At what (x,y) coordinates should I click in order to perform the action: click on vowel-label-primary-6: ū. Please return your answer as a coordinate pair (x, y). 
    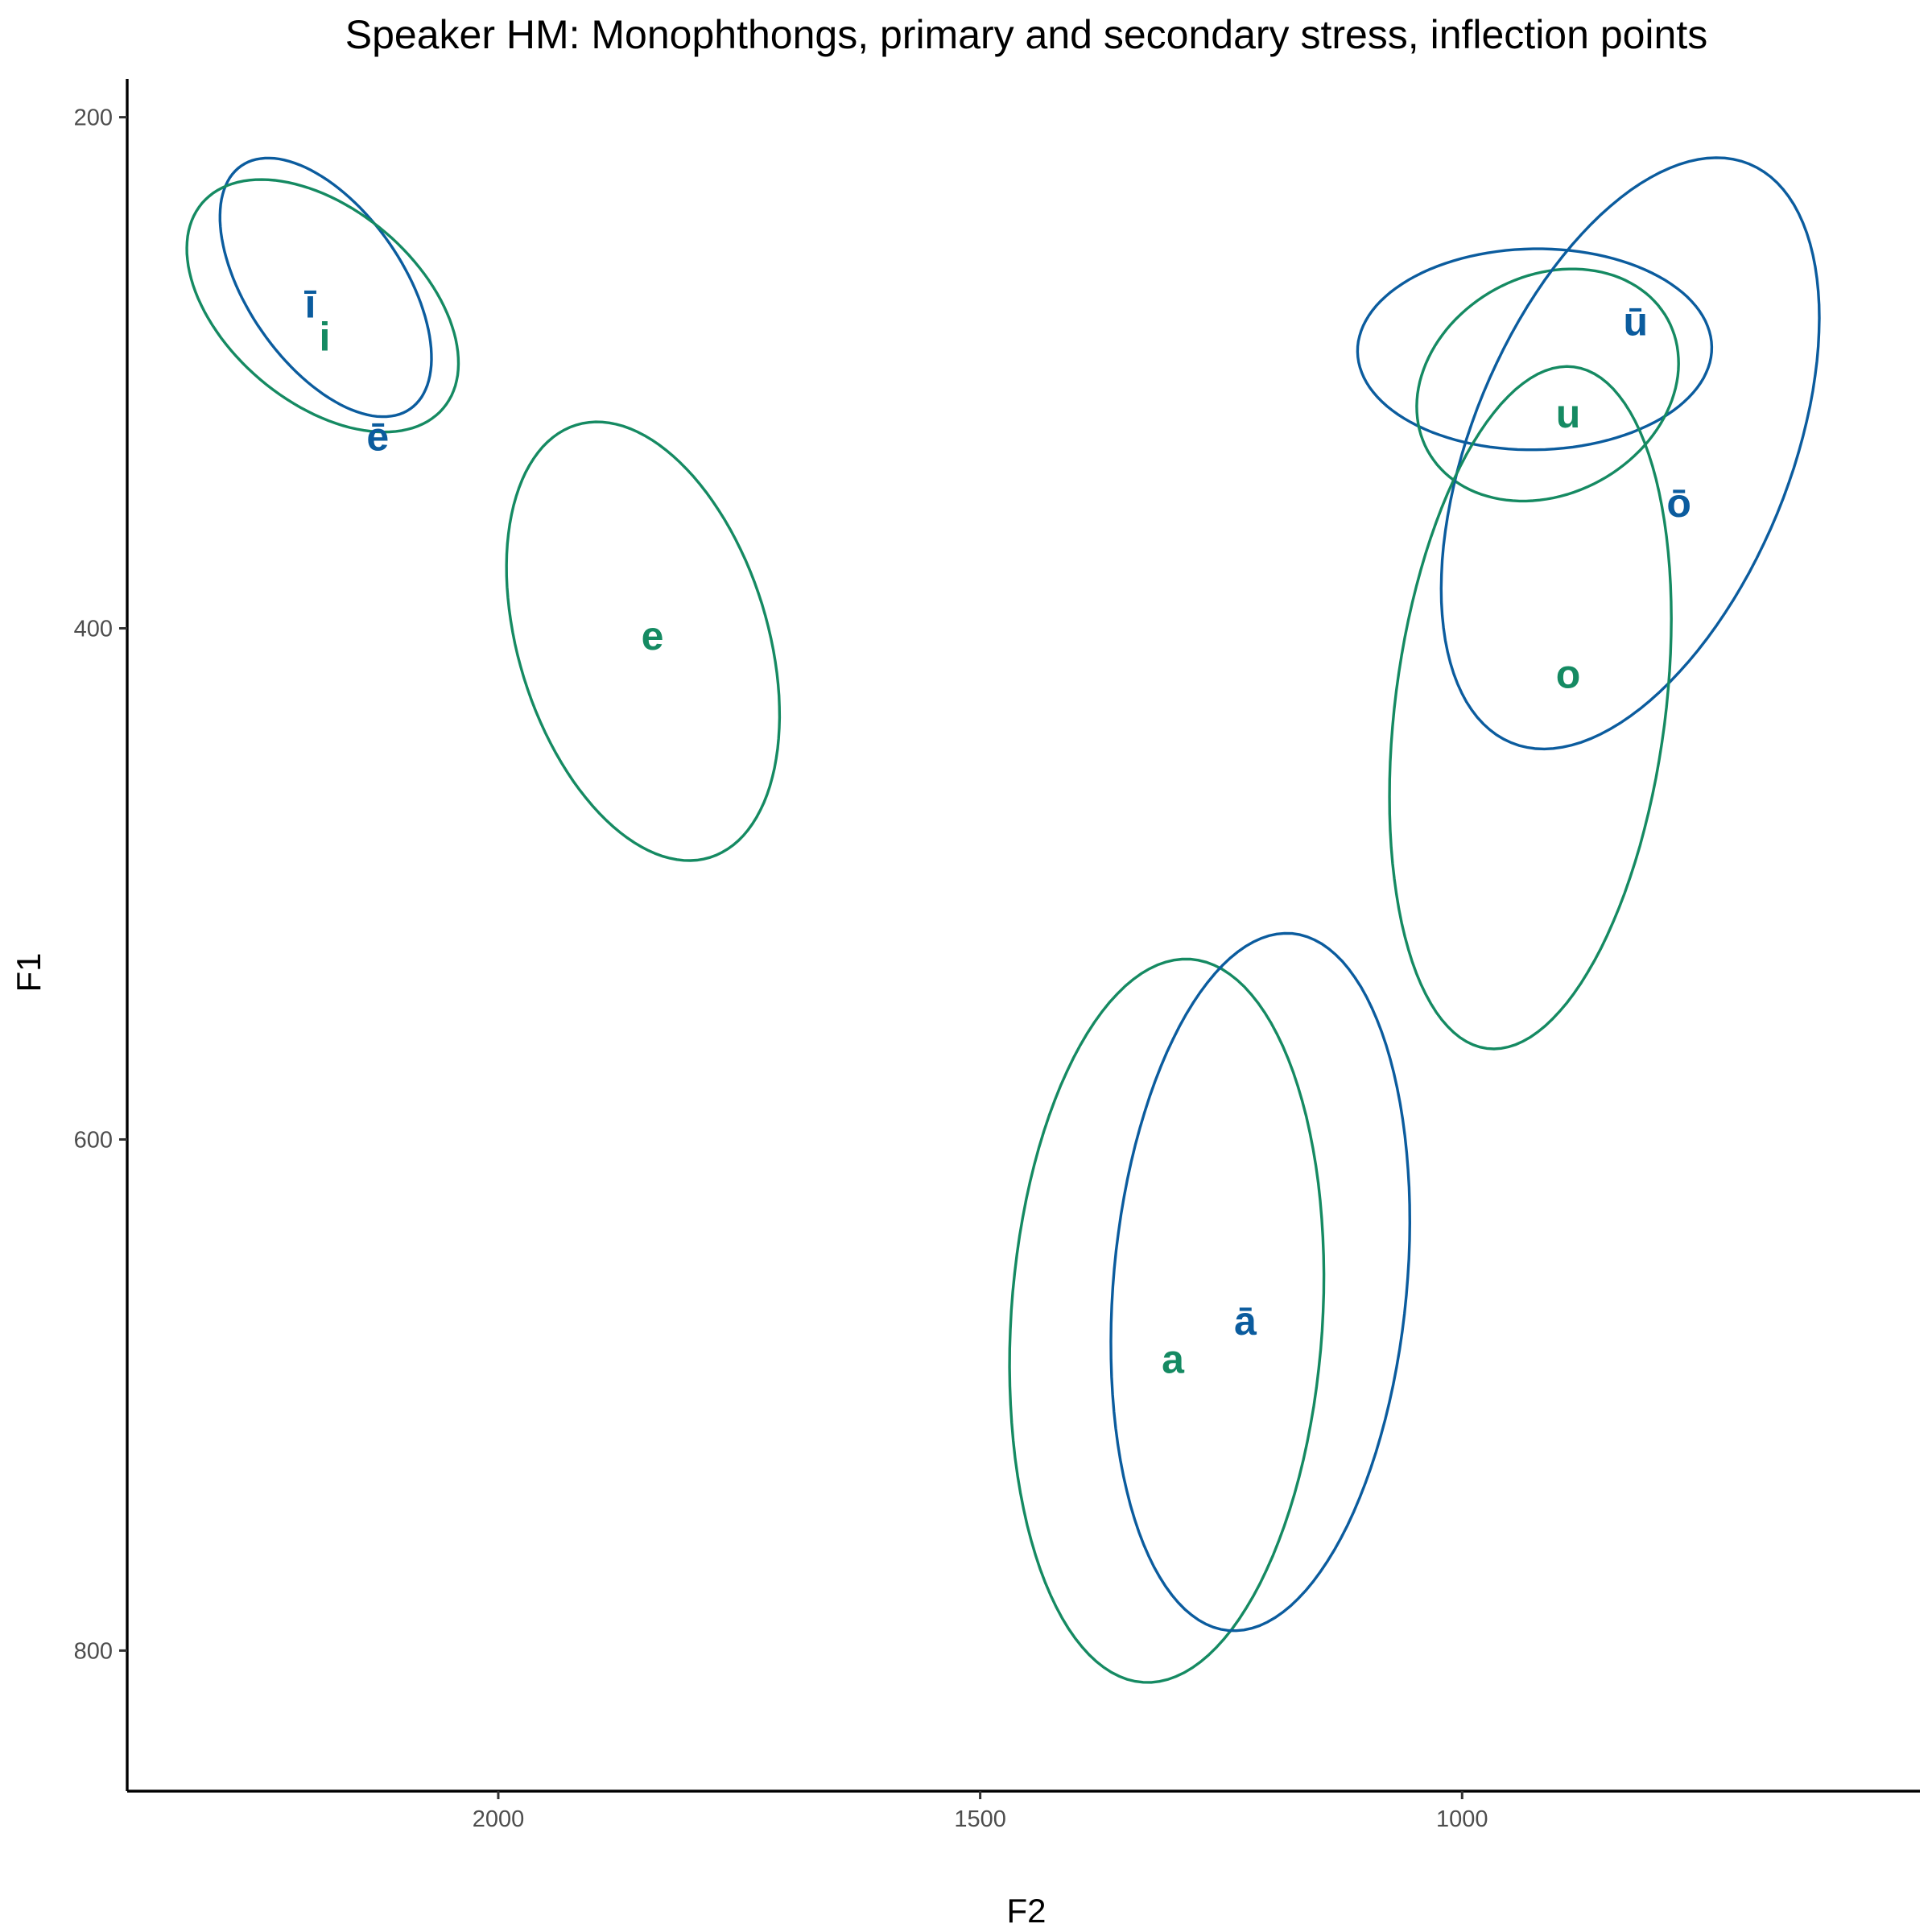
    Looking at the image, I should click on (1636, 322).